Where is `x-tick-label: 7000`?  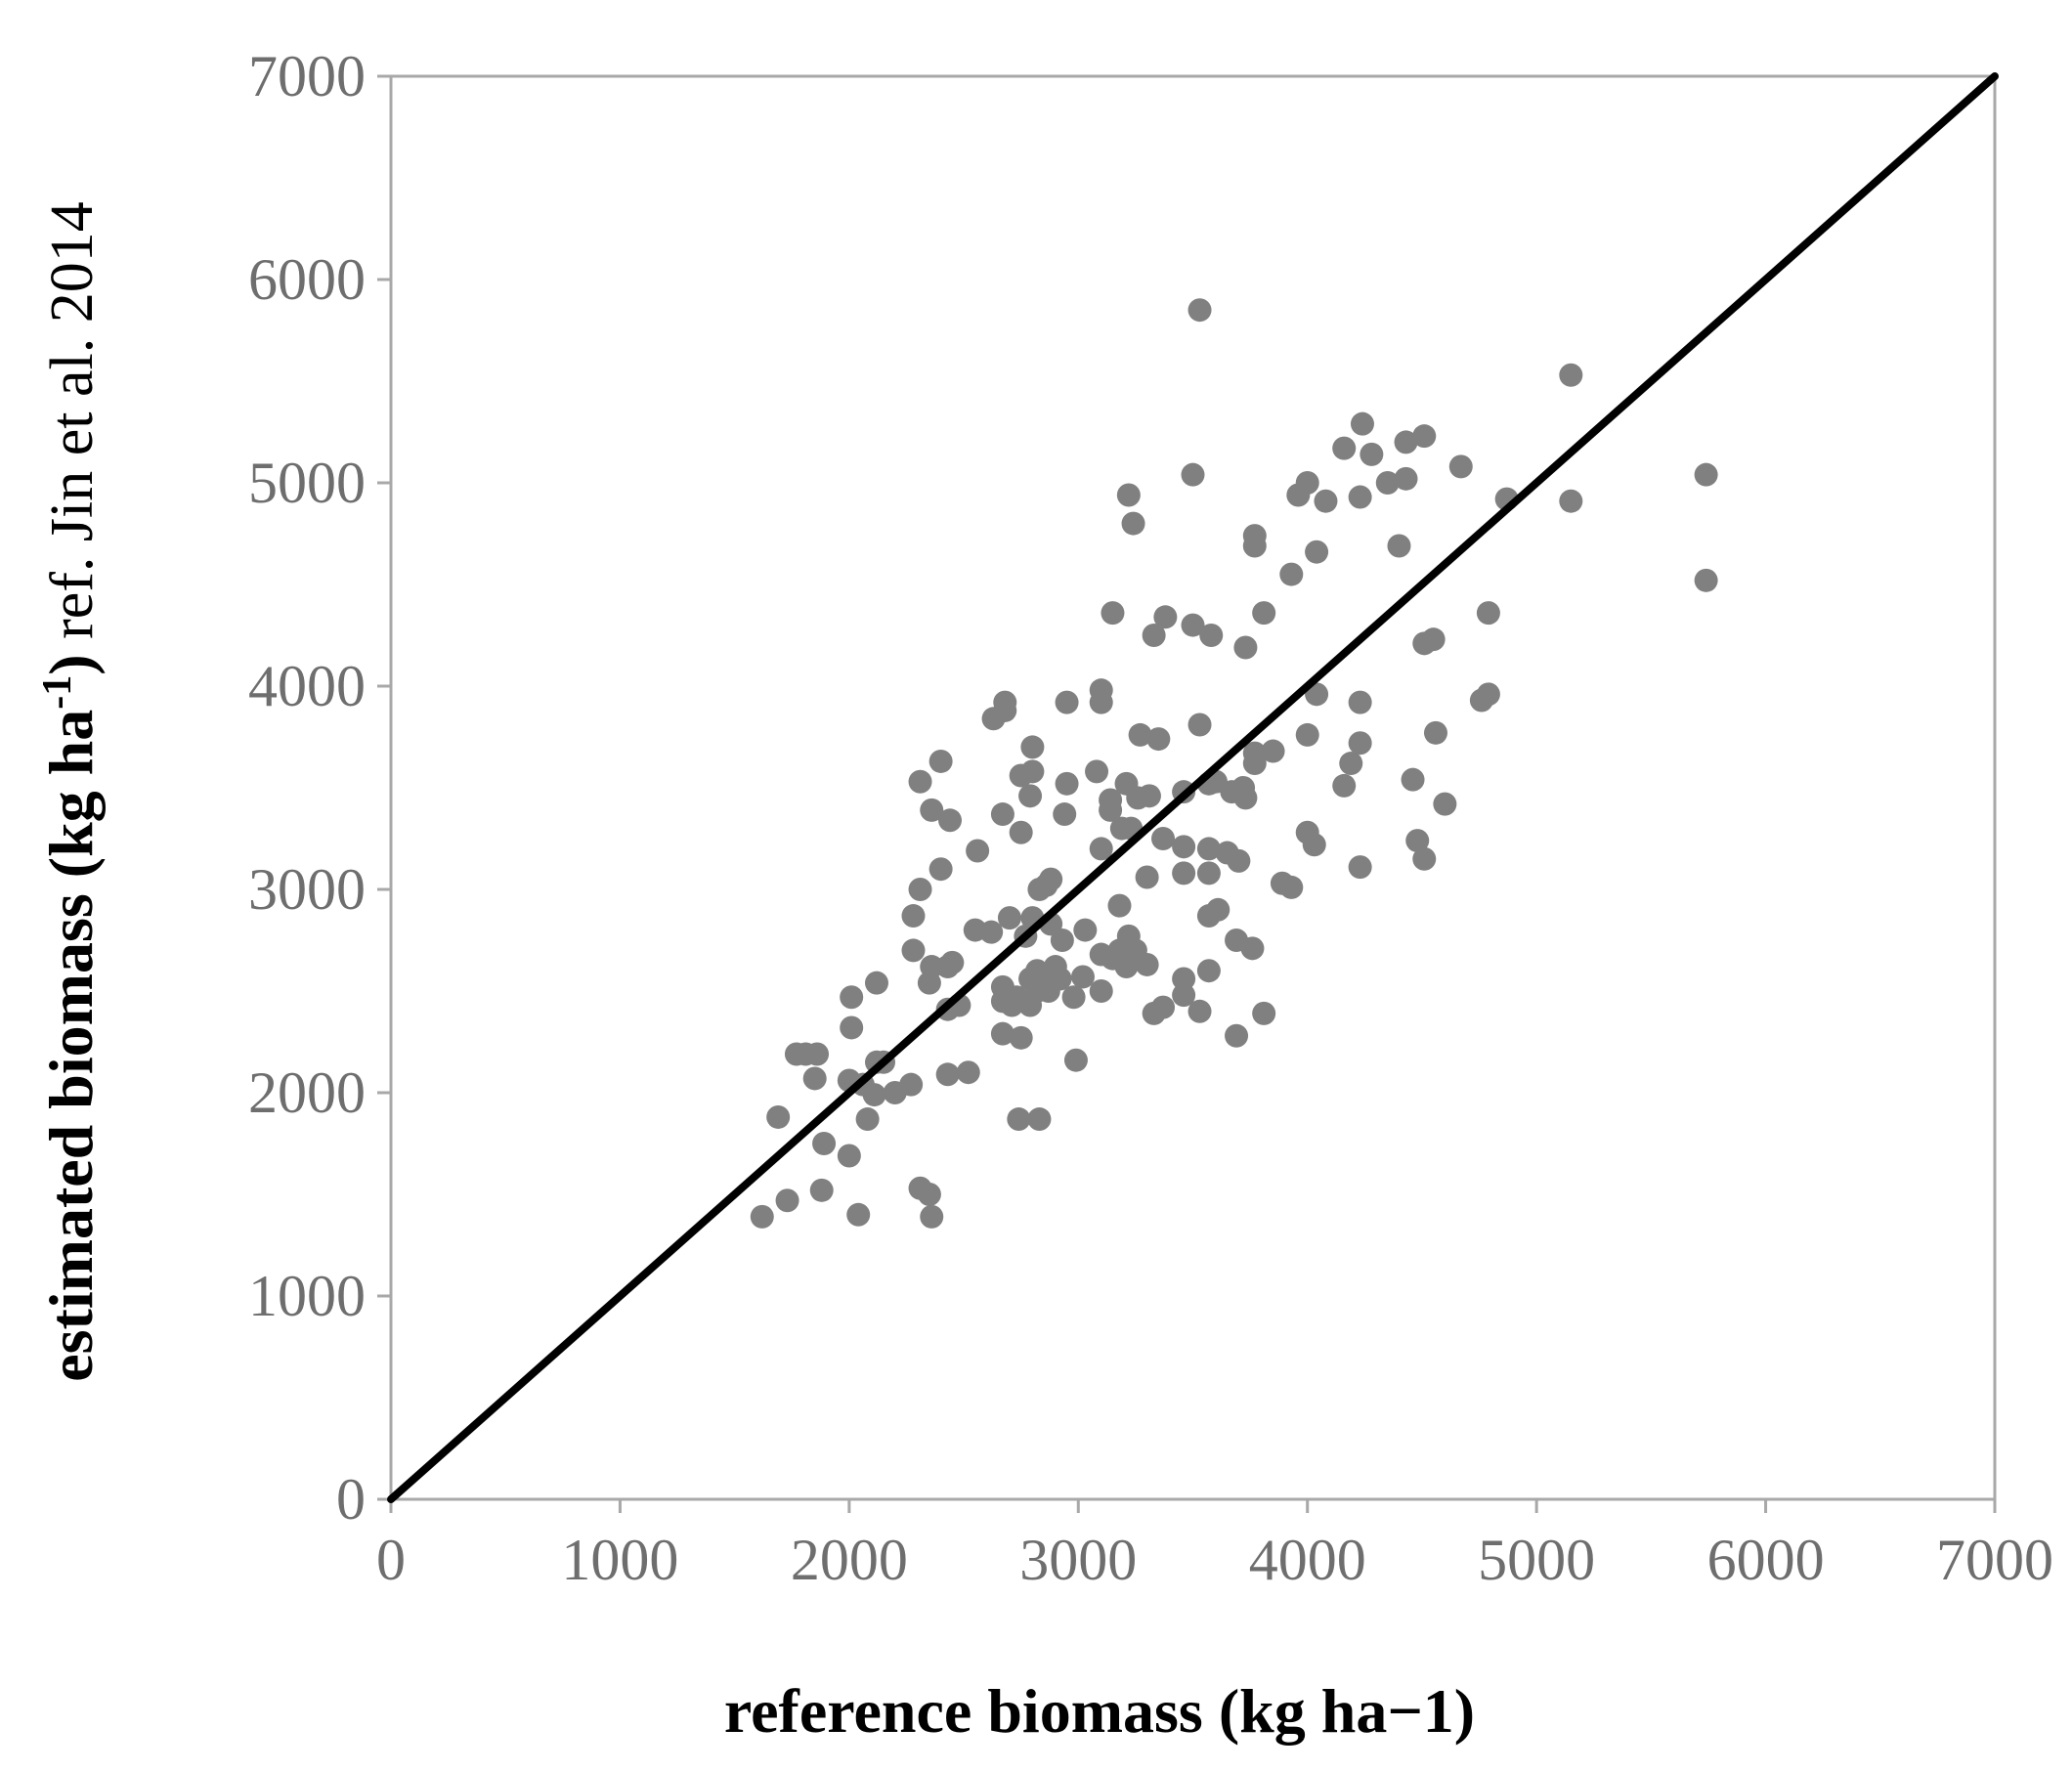
x-tick-label: 7000 is located at coordinates (1994, 1560).